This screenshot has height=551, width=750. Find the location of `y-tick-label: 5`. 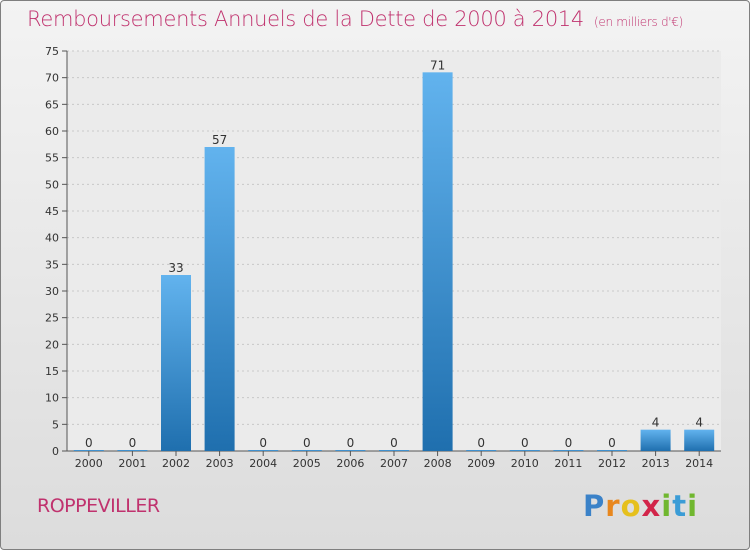

y-tick-label: 5 is located at coordinates (55, 424).